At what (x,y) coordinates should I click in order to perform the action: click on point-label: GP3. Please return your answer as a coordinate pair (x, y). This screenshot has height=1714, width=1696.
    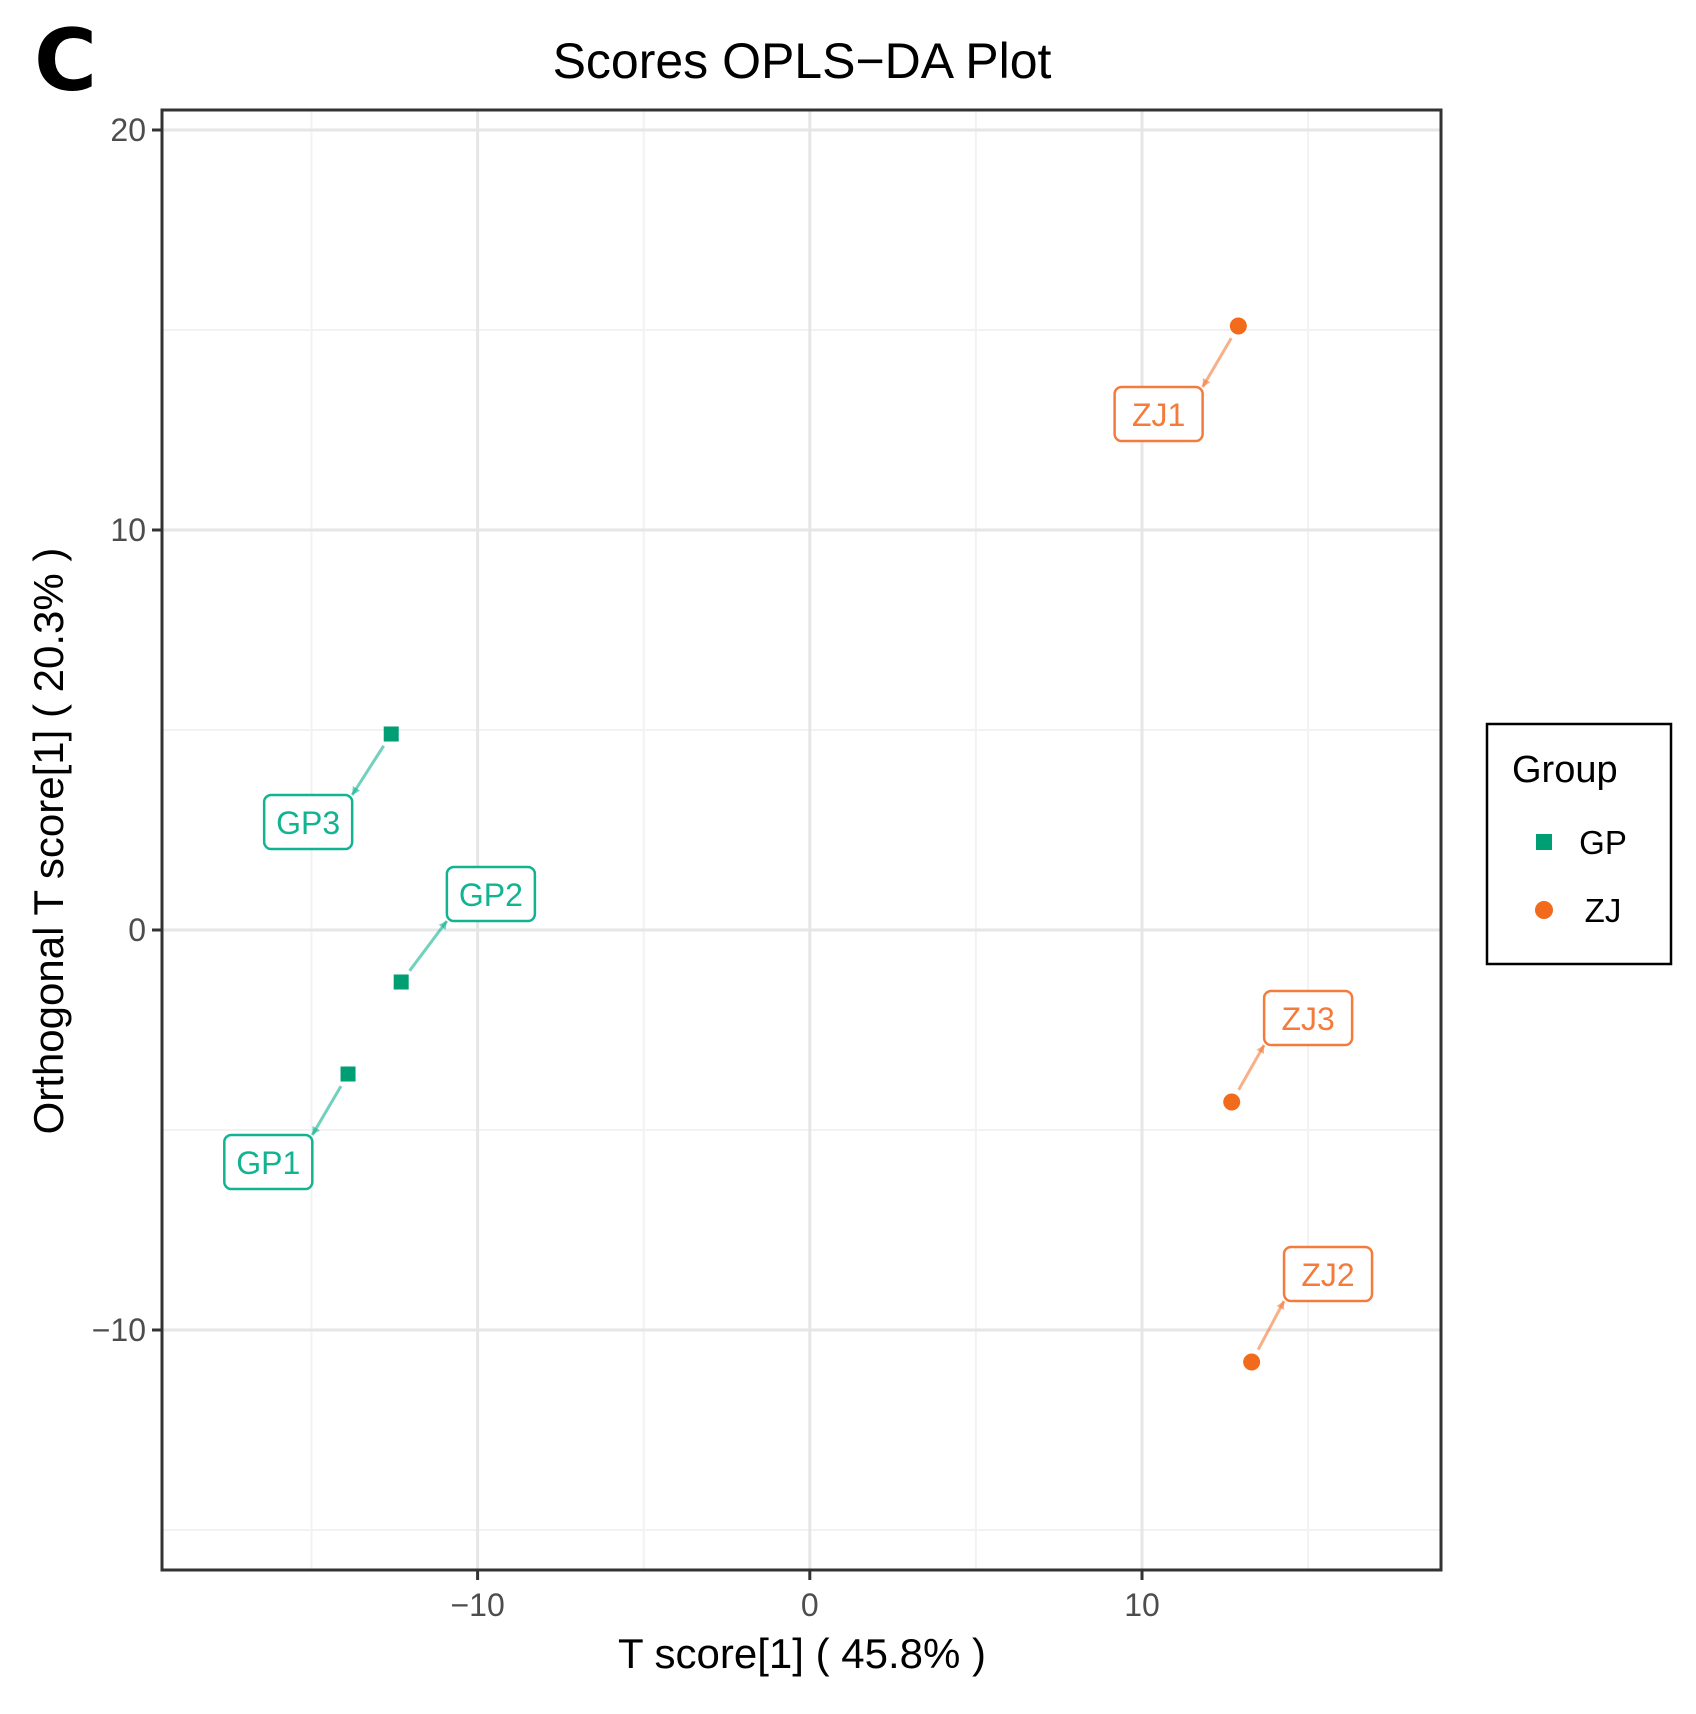
    Looking at the image, I should click on (308, 823).